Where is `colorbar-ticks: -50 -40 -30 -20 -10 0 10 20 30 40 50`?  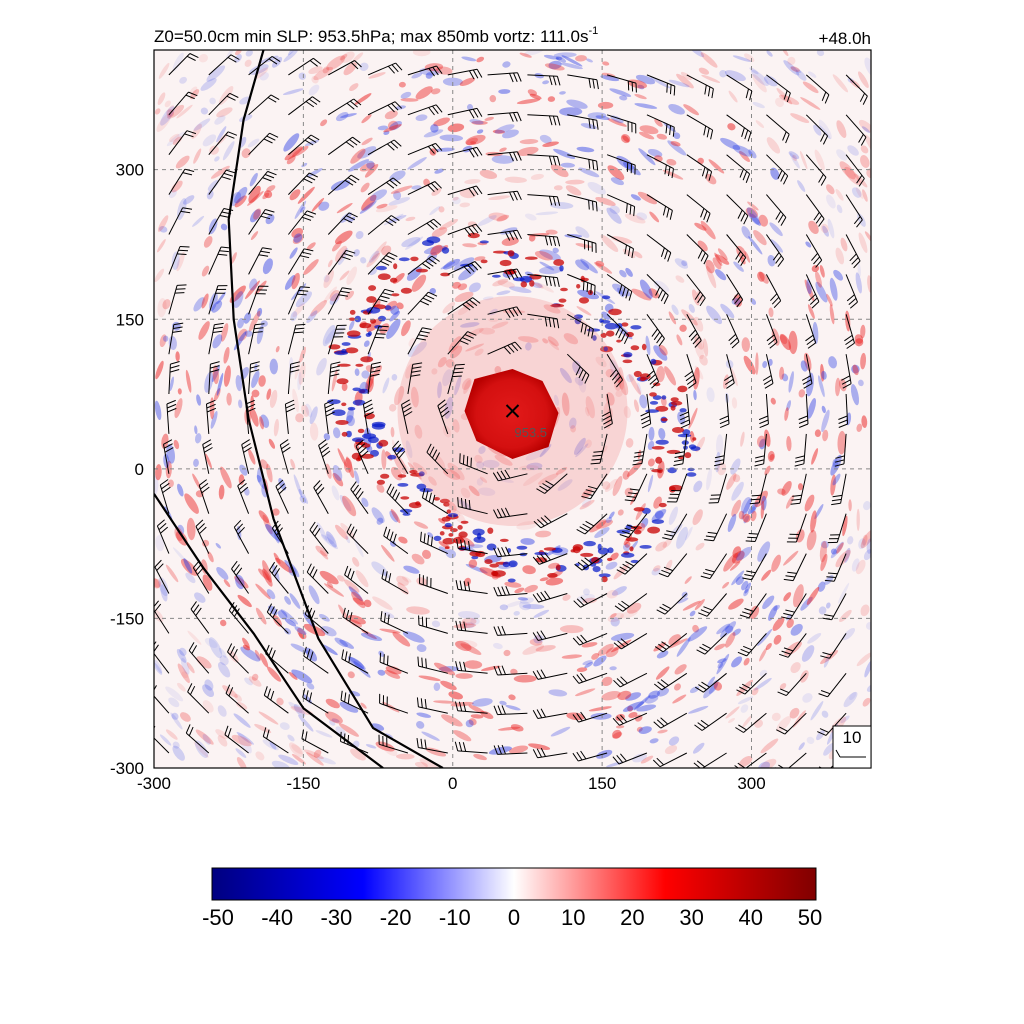
colorbar-ticks: -50 -40 -30 -20 -10 0 10 20 30 40 50 is located at coordinates (512, 917).